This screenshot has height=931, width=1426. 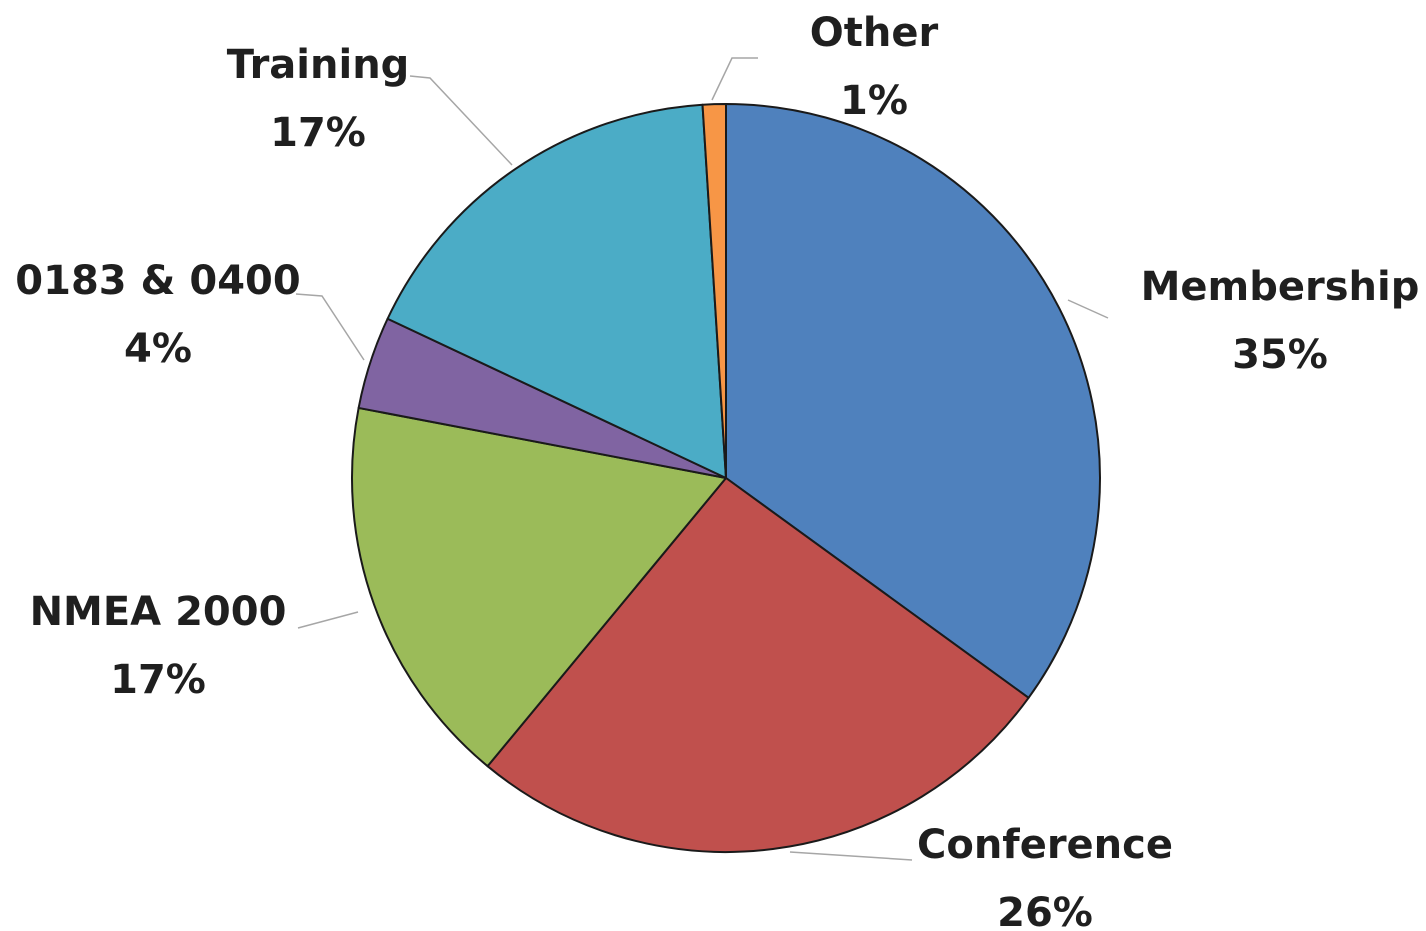 What do you see at coordinates (318, 133) in the screenshot?
I see `slice-percent-training: 17%` at bounding box center [318, 133].